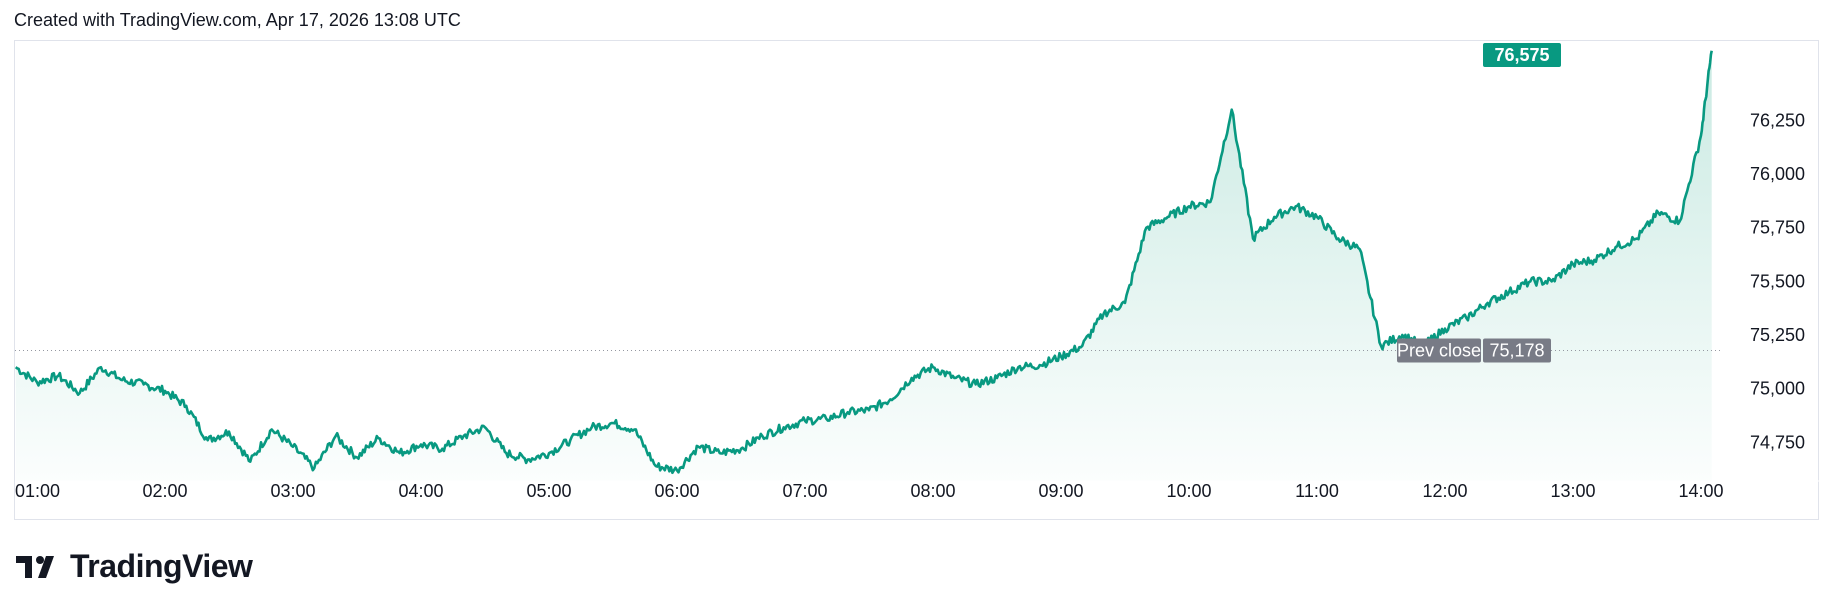  What do you see at coordinates (1777, 174) in the screenshot?
I see `y-tick-label: 76,000` at bounding box center [1777, 174].